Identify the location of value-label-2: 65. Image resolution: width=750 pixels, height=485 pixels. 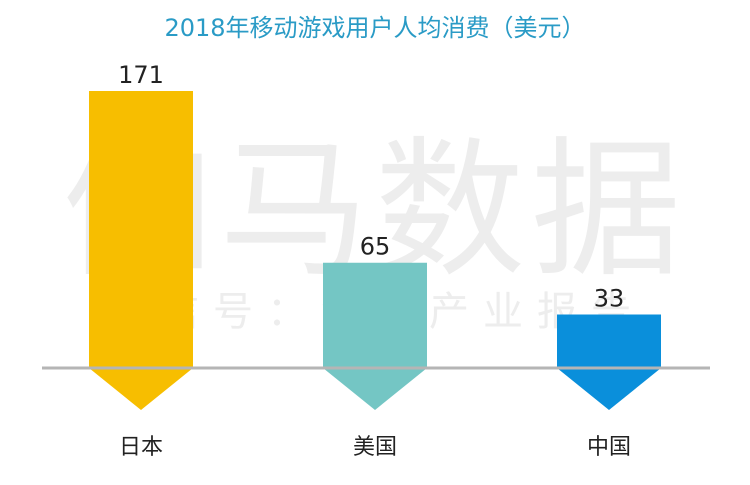
(375, 247).